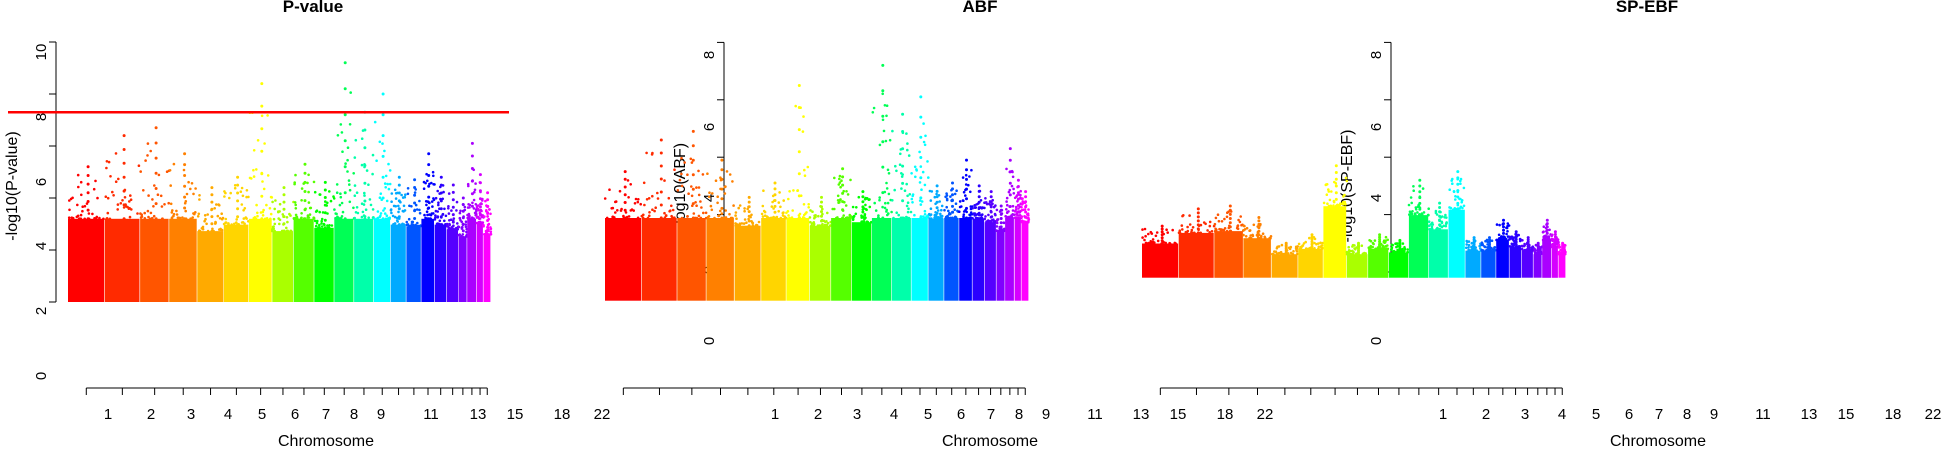  I want to click on chromosome-10-points, so click(1398, 258).